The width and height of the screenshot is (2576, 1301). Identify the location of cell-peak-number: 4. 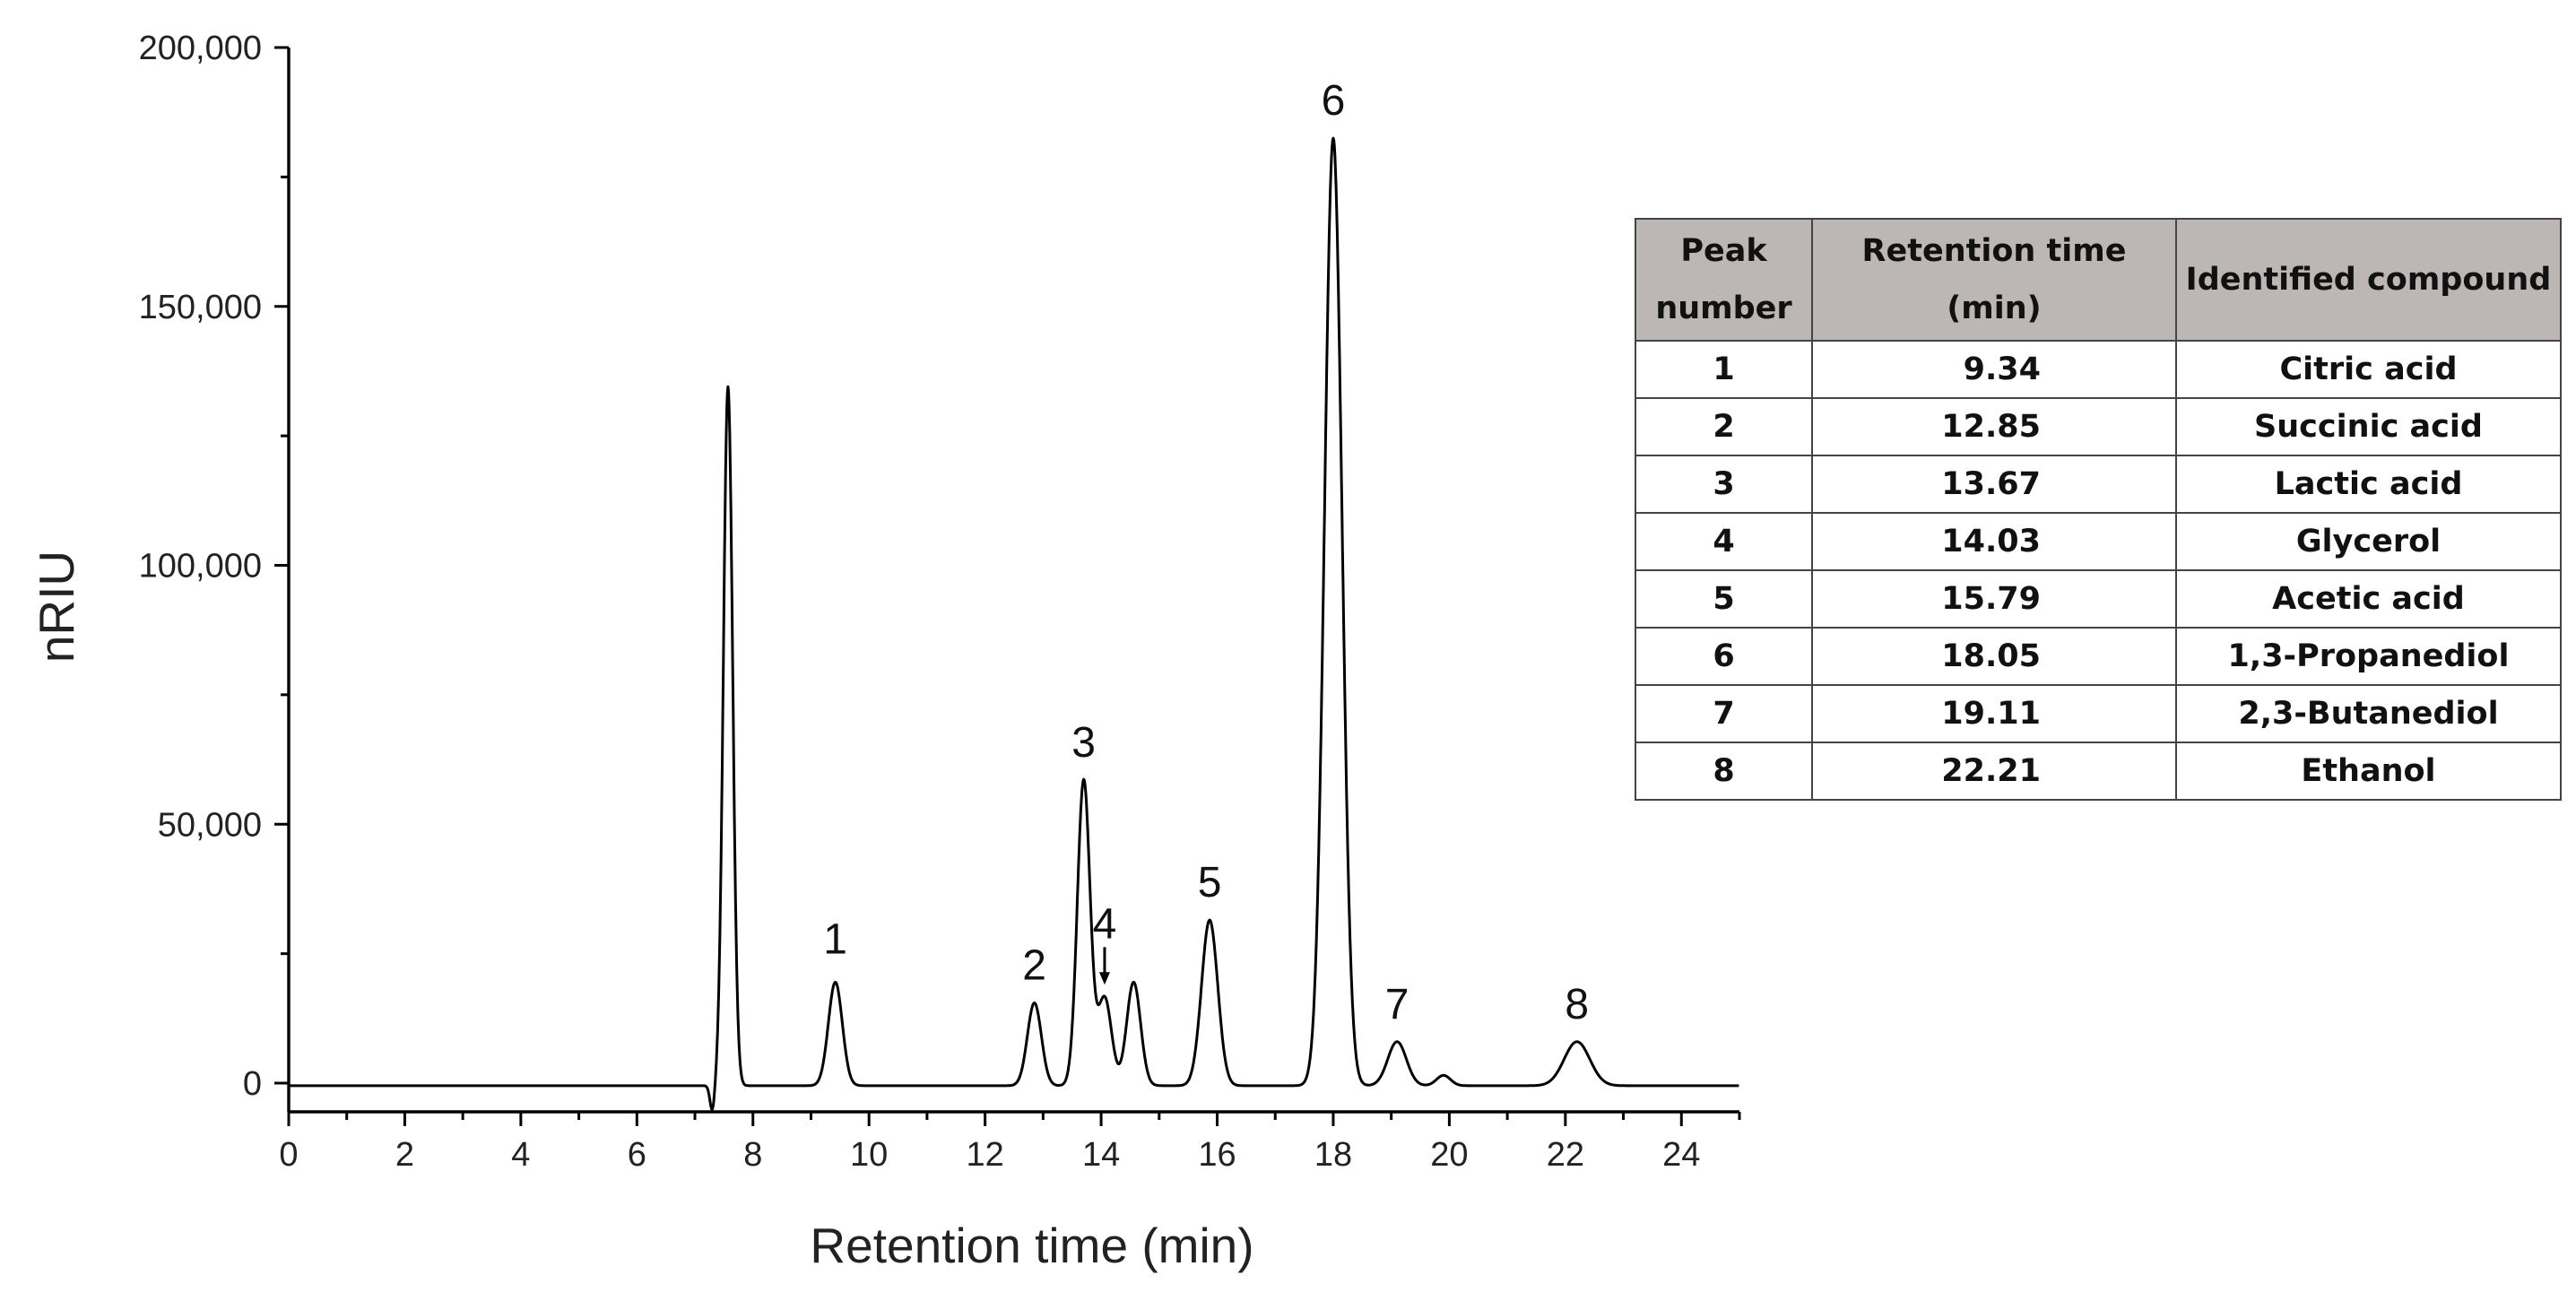
(1724, 541).